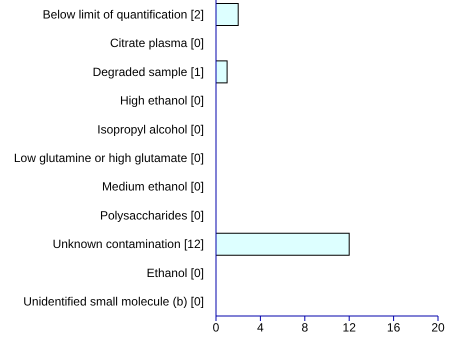 This screenshot has height=342, width=450. I want to click on x-tick-label: 20, so click(438, 327).